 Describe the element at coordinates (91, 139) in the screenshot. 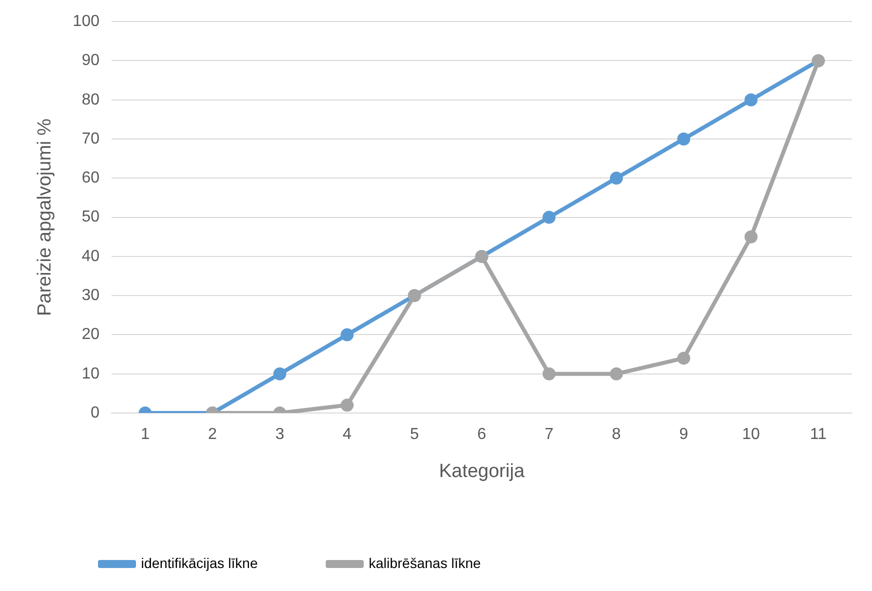

I see `y-tick-label: 70` at that location.